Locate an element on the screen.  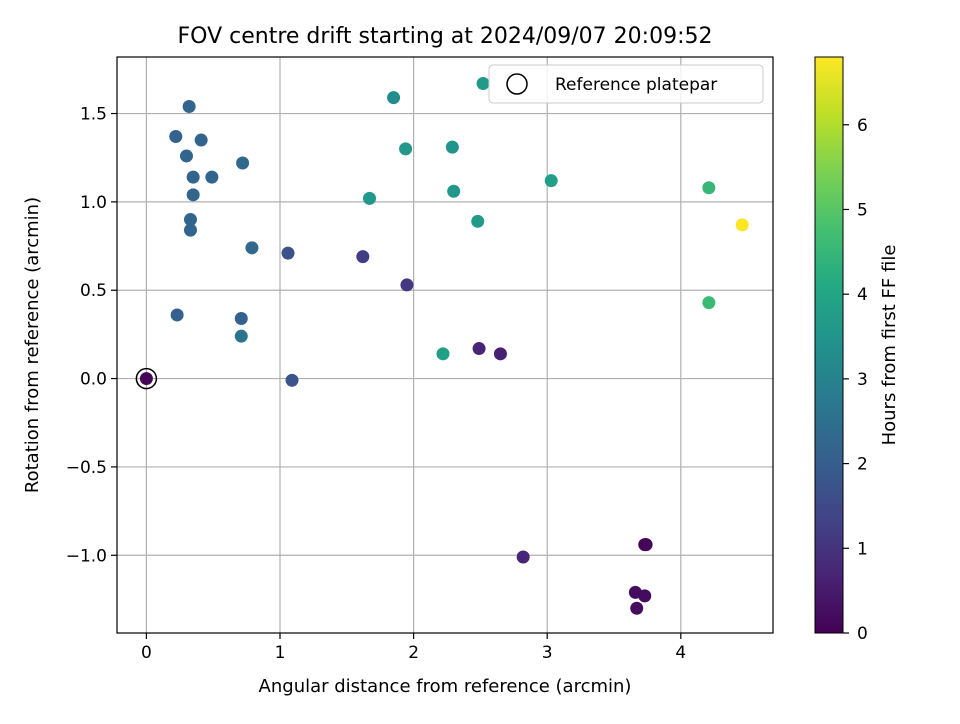
y-tick-label: −0.5 is located at coordinates (86, 468).